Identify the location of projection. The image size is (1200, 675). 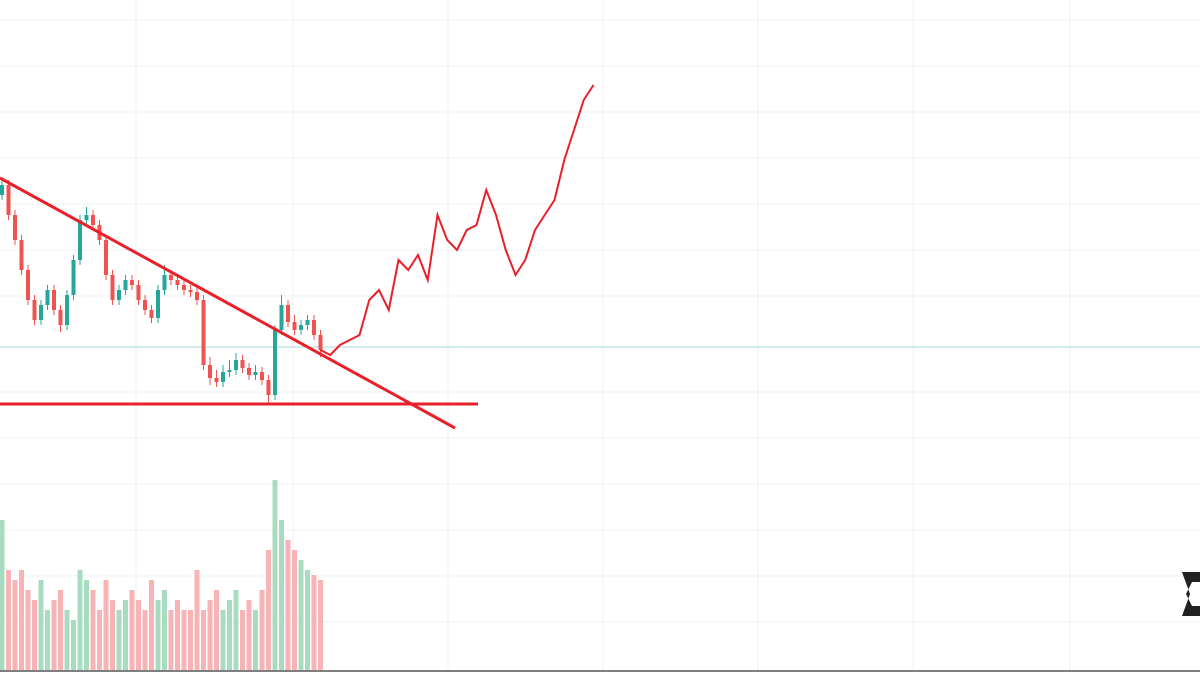
(457, 220).